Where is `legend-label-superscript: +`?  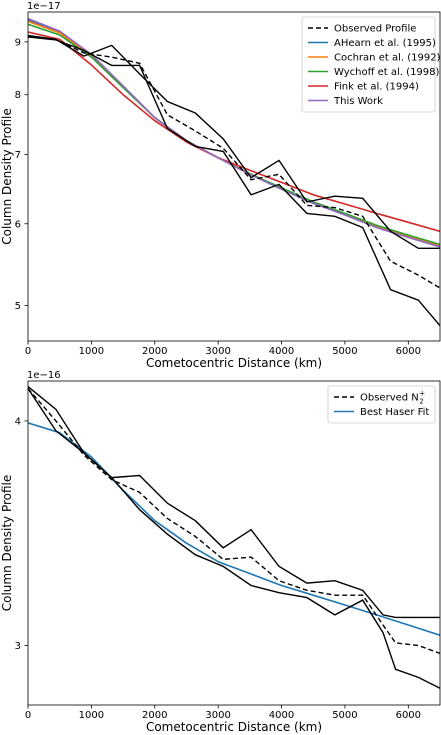
legend-label-superscript: + is located at coordinates (422, 394).